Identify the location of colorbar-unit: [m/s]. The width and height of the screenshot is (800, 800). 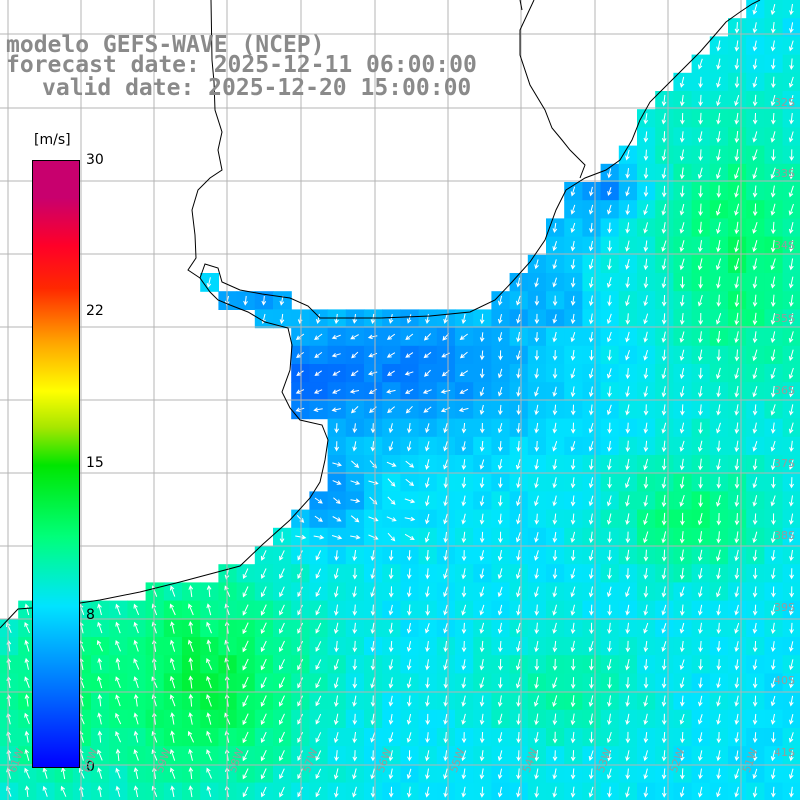
(52, 140).